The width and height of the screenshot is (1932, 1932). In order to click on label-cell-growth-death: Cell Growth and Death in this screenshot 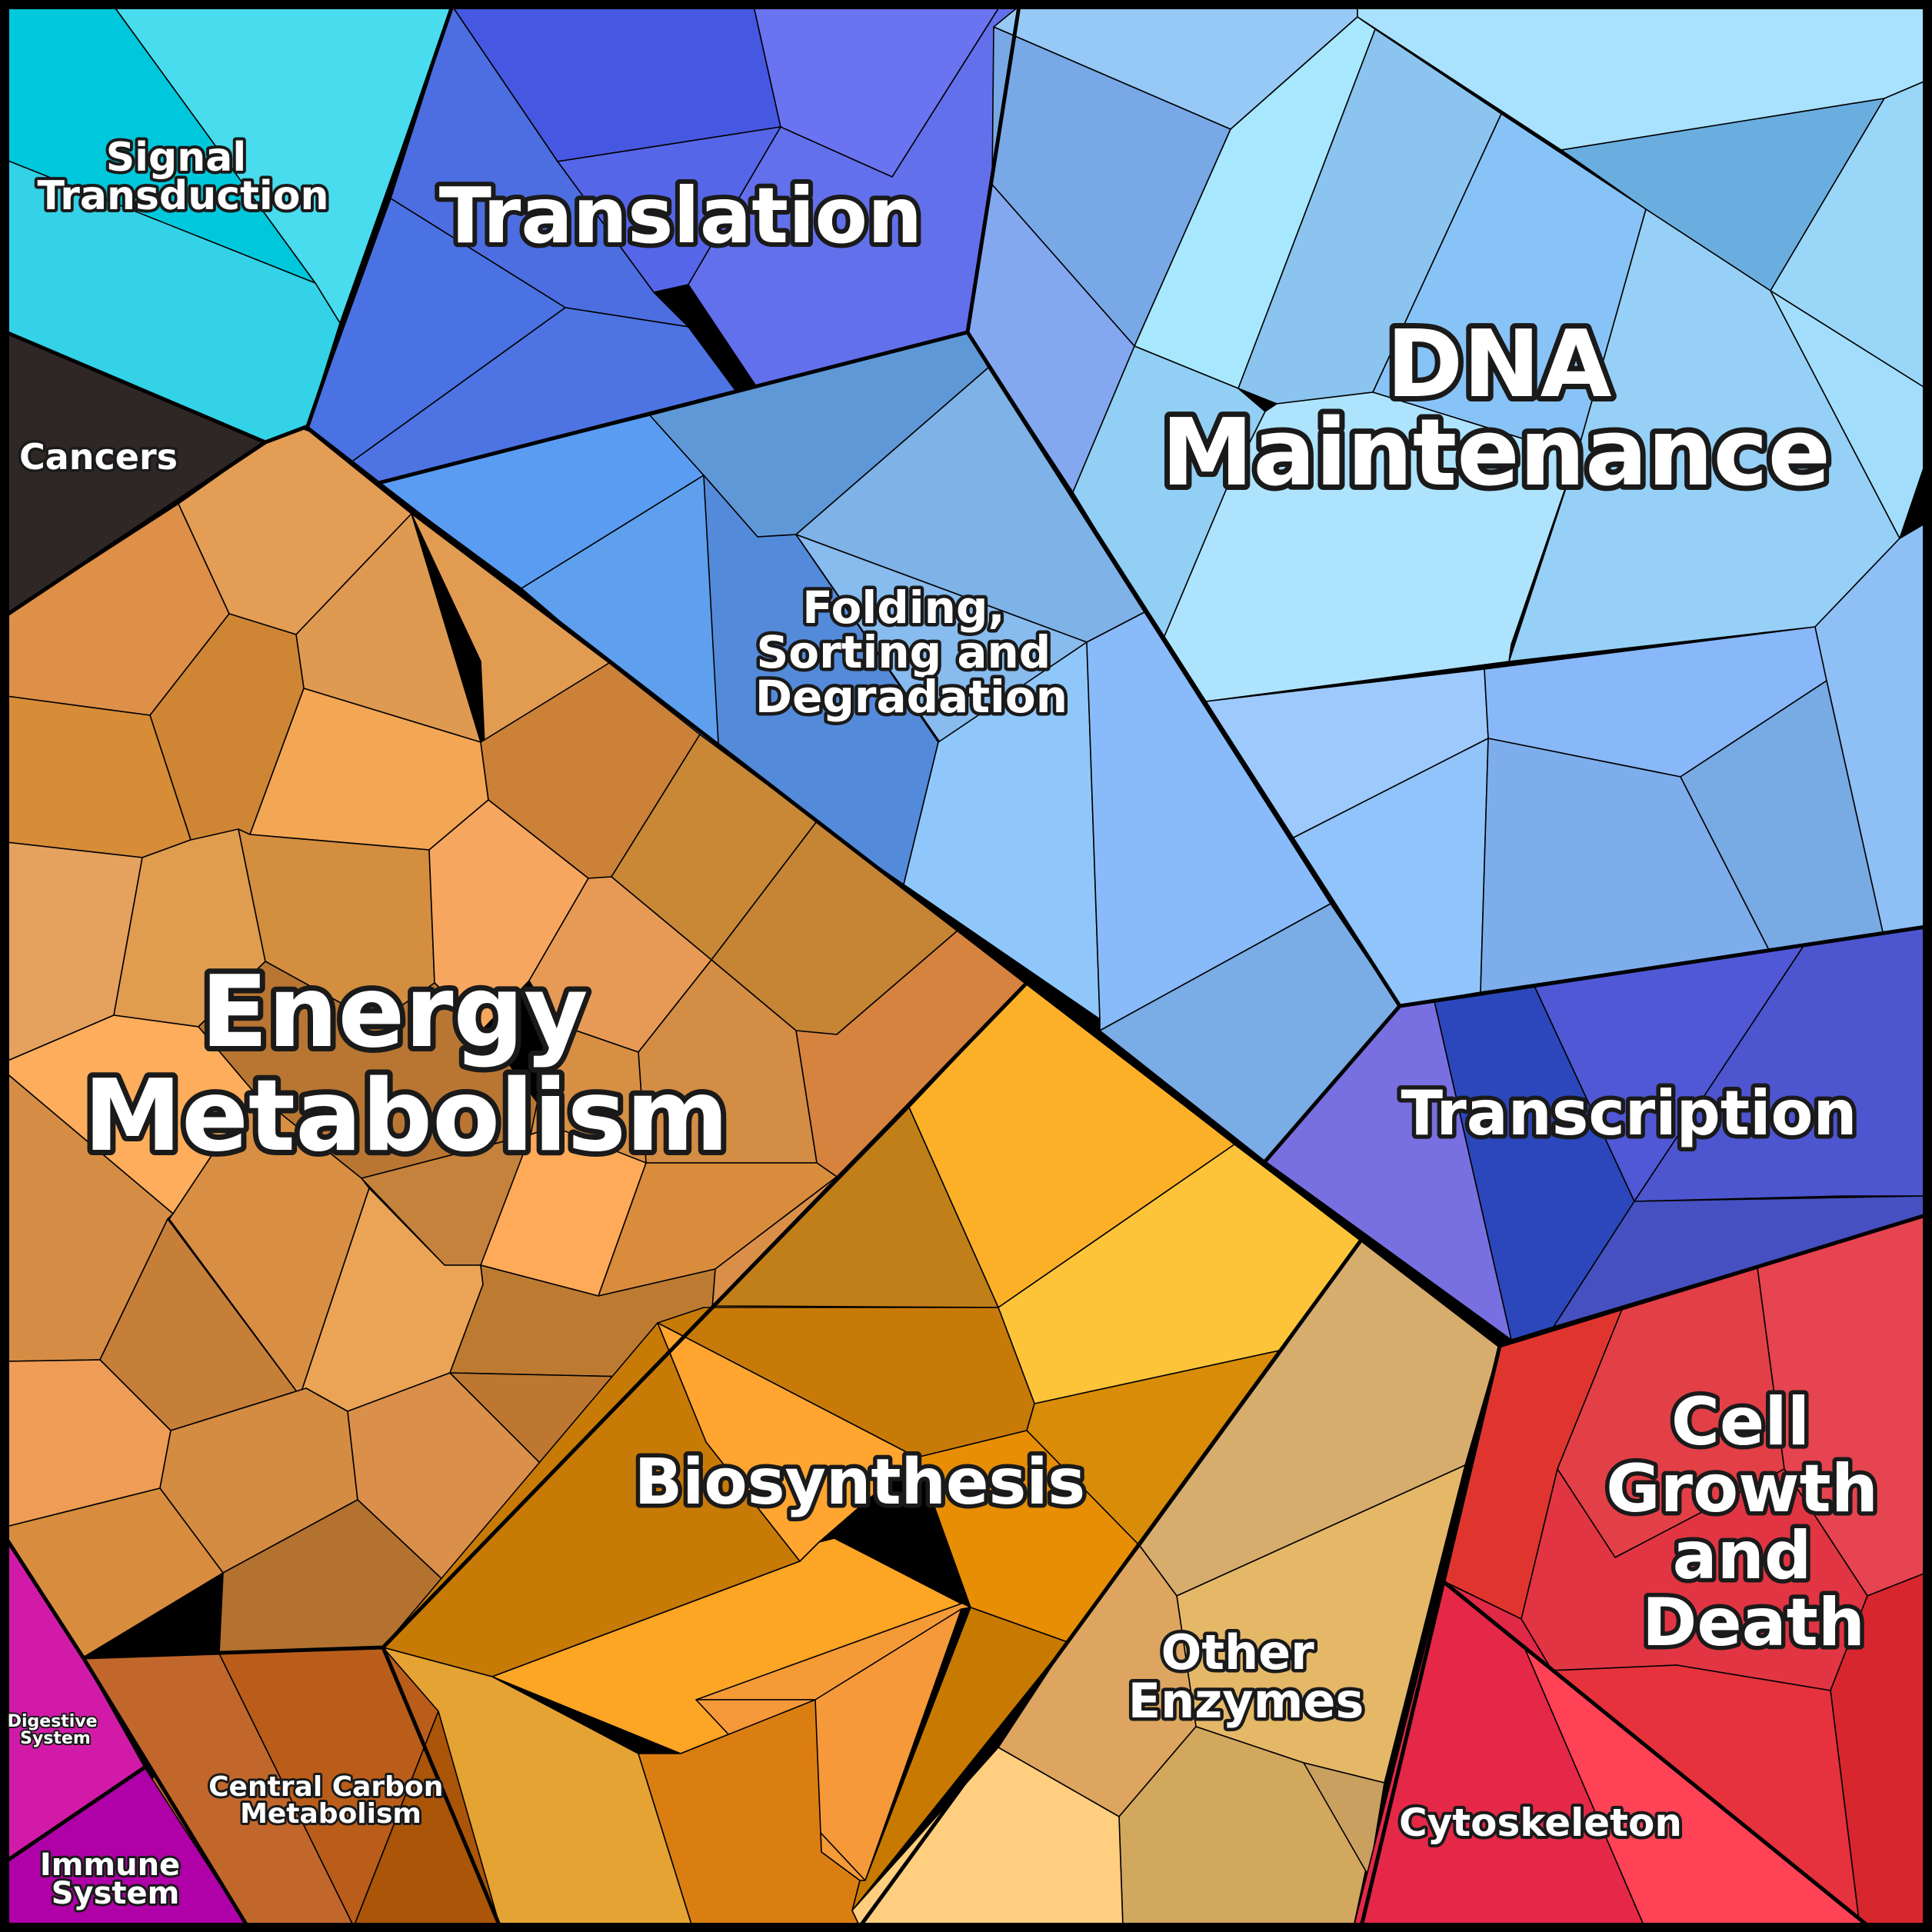, I will do `click(1753, 1522)`.